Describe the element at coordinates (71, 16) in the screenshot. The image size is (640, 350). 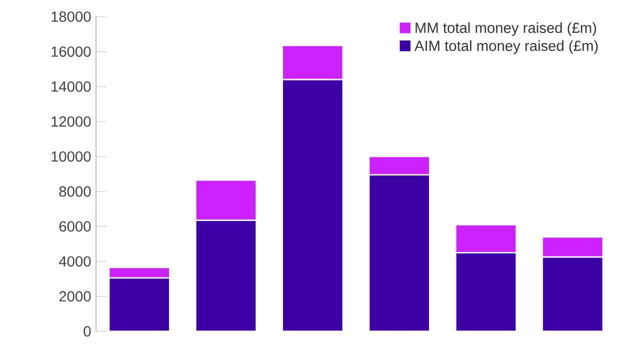
I see `y-tick-label: 18000` at that location.